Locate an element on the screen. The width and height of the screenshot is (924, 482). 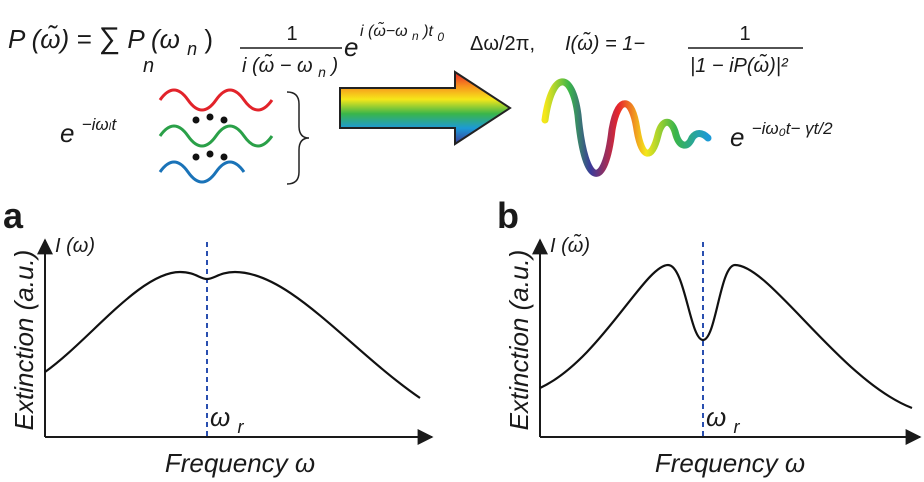
exp-base: e is located at coordinates (351, 47).